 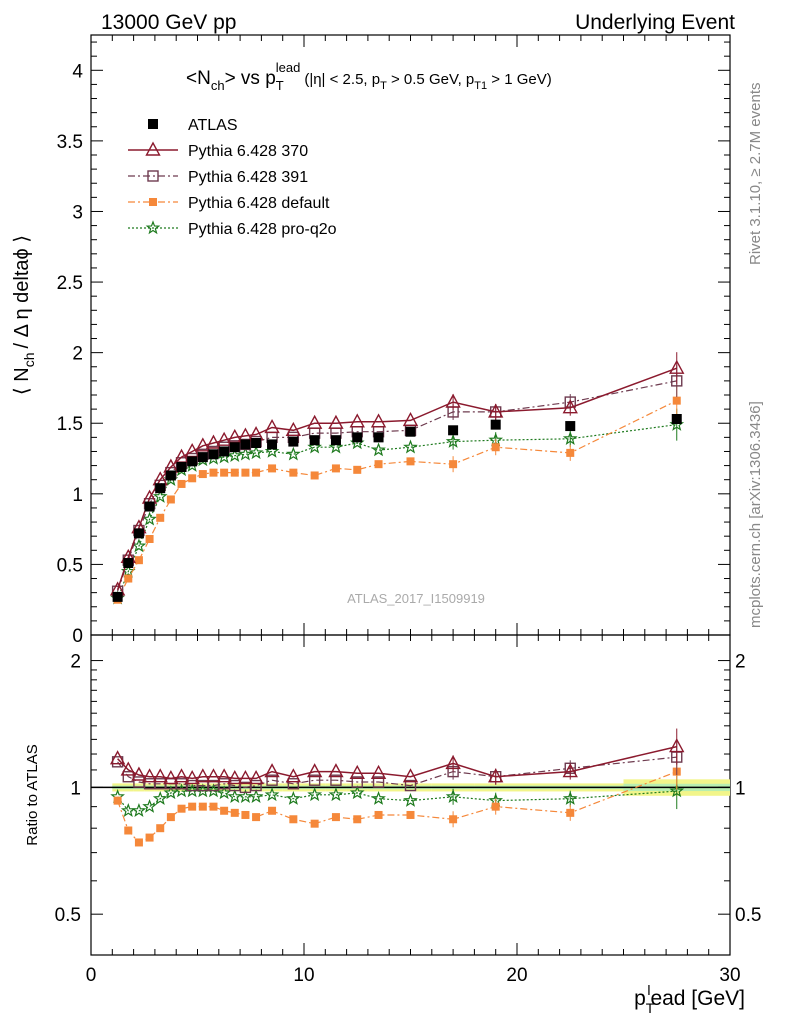 I want to click on header-left: 13000 GeV pp, so click(x=168, y=22).